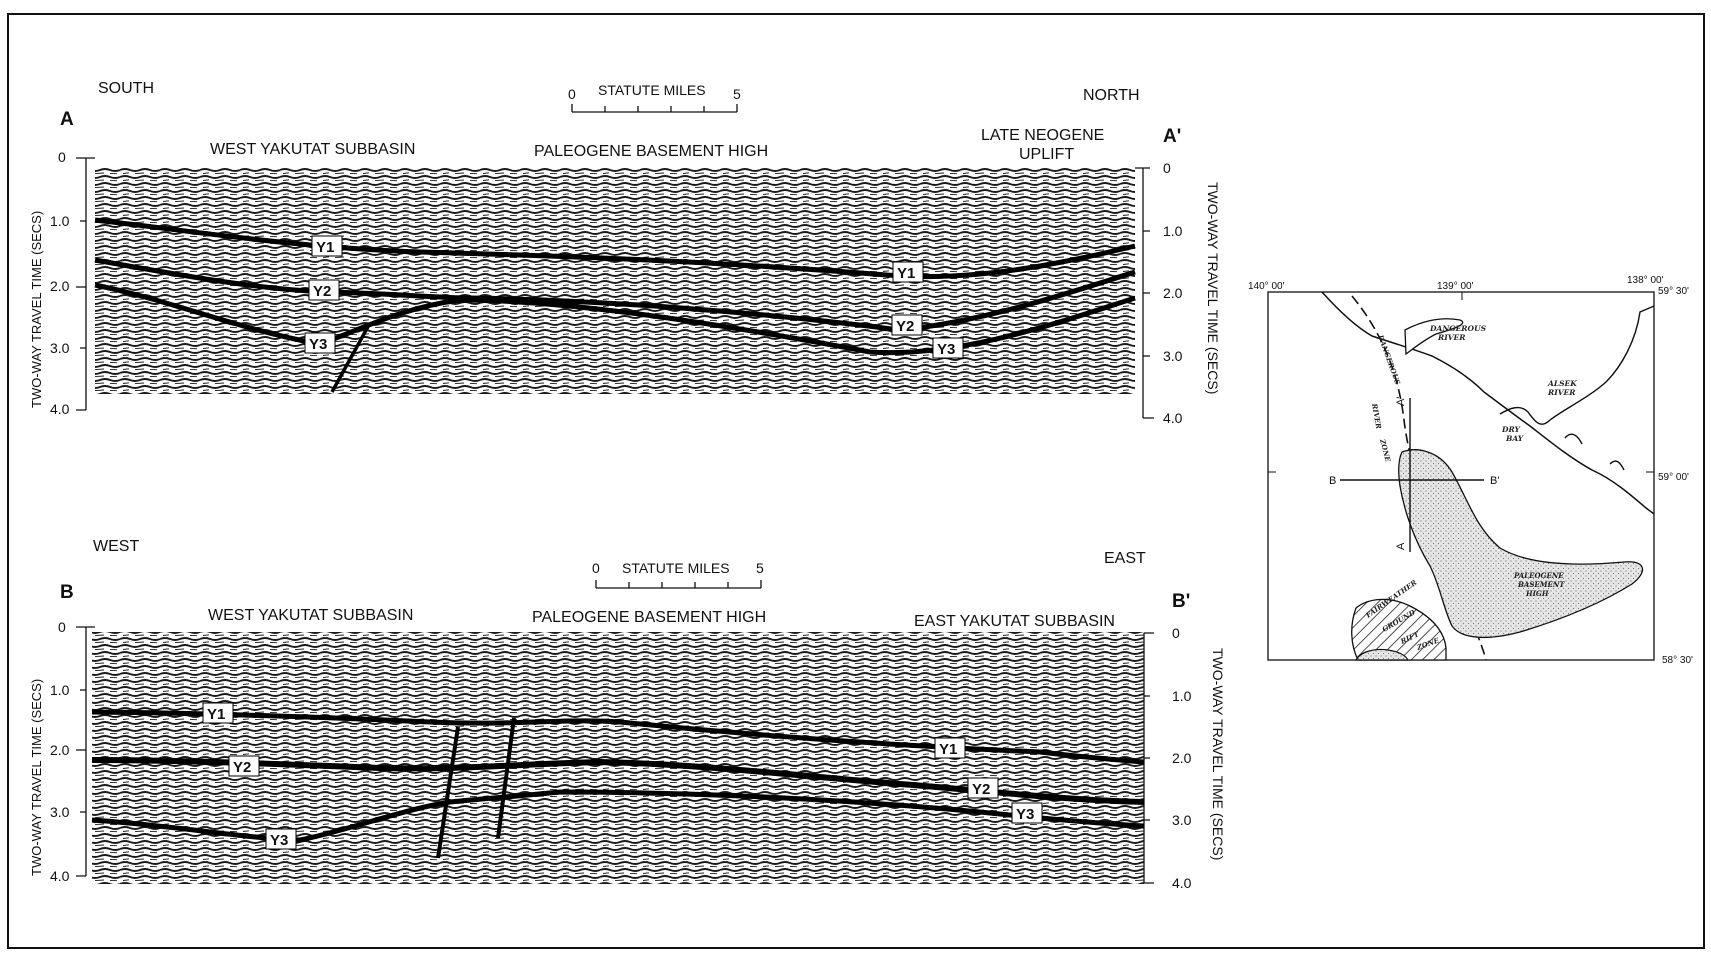 This screenshot has height=957, width=1711. Describe the element at coordinates (1401, 546) in the screenshot. I see `line-a-start-label: A` at that location.